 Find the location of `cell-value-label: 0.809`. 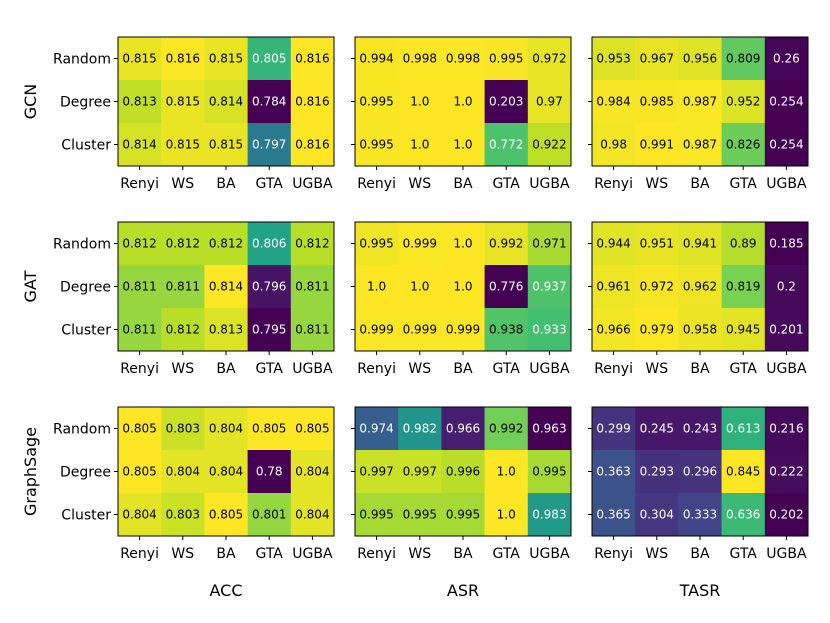

cell-value-label: 0.809 is located at coordinates (743, 59).